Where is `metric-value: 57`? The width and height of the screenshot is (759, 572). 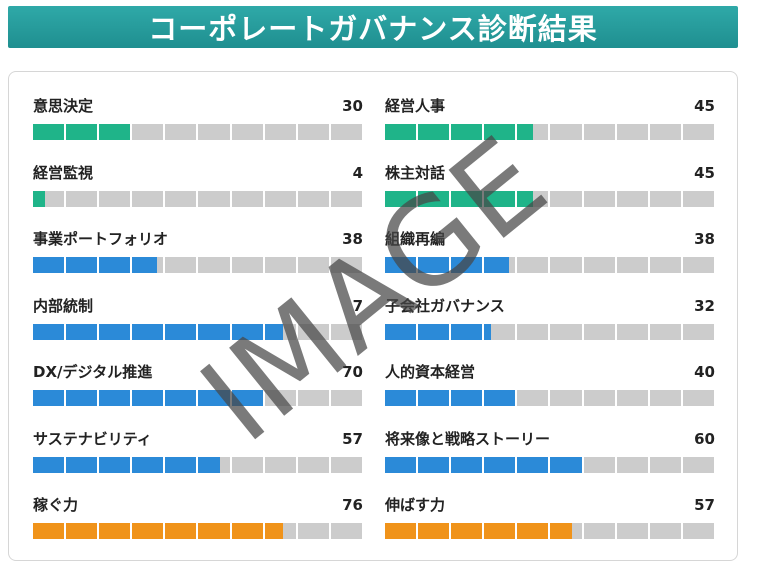 metric-value: 57 is located at coordinates (352, 438).